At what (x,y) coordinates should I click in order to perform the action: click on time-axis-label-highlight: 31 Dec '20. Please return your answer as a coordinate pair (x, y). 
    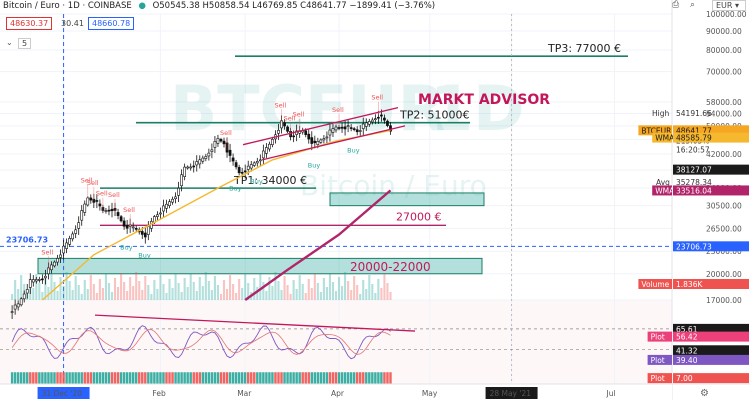
    Looking at the image, I should click on (62, 393).